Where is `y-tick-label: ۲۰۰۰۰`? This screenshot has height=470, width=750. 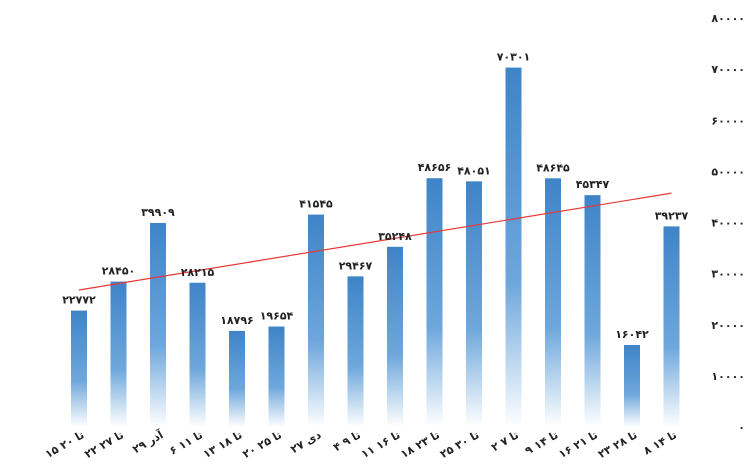 y-tick-label: ۲۰۰۰۰ is located at coordinates (728, 325).